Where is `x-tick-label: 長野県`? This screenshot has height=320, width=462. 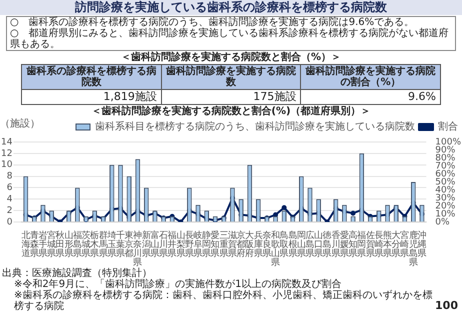
x-tick-label: 長野県 is located at coordinates (189, 245).